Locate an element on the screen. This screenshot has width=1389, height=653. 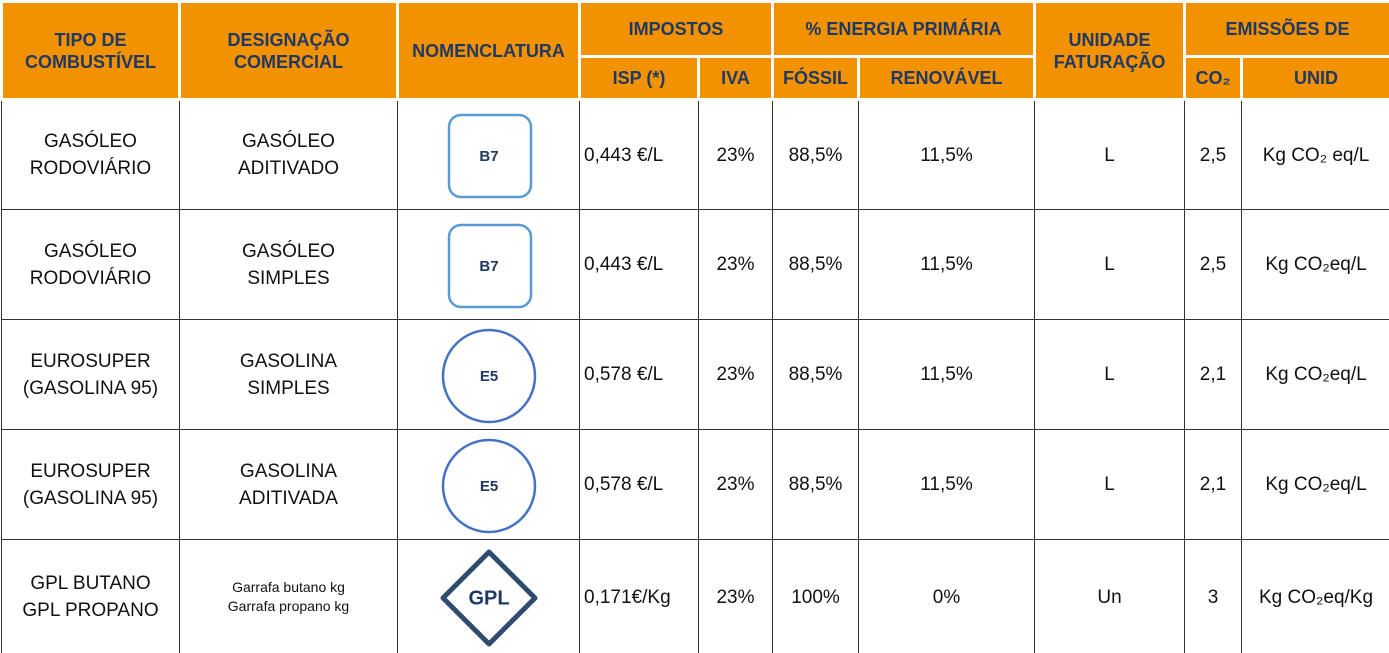
icon-label: GPL is located at coordinates (488, 598).